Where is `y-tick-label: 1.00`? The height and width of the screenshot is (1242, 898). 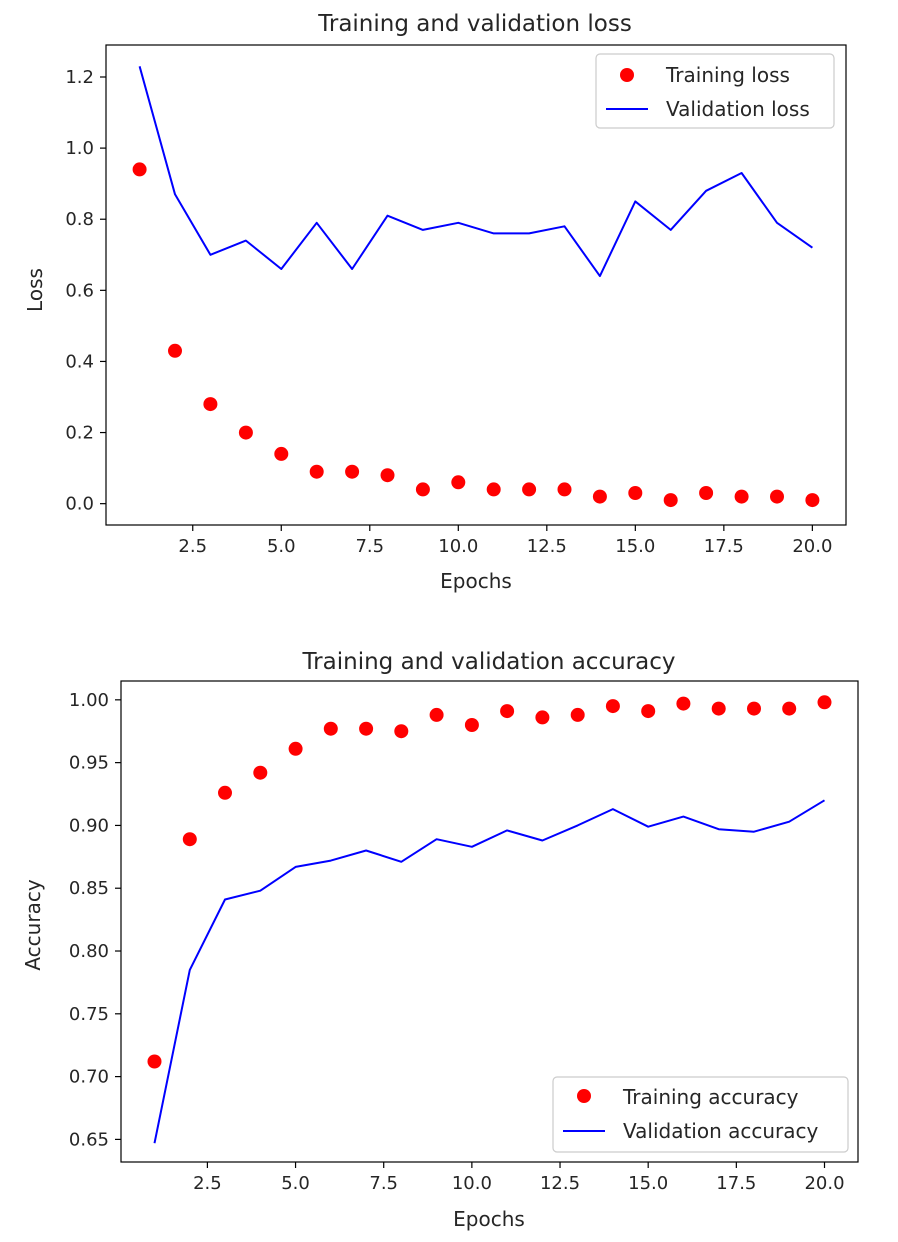
y-tick-label: 1.00 is located at coordinates (89, 700).